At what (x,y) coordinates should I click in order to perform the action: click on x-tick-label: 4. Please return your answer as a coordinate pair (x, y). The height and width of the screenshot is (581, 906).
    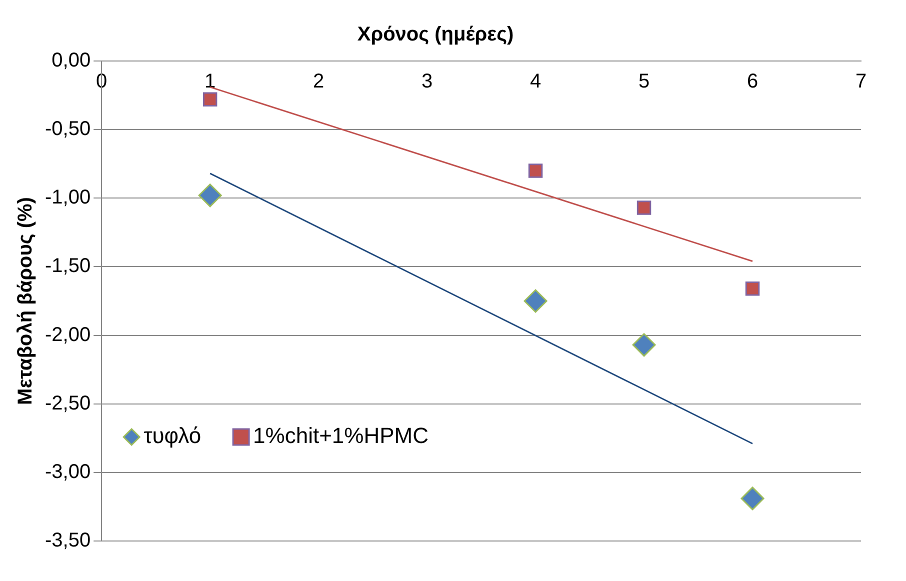
    Looking at the image, I should click on (536, 81).